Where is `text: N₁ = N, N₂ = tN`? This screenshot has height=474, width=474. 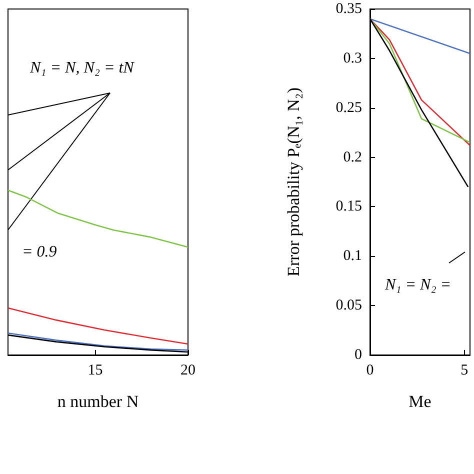 text: N₁ = N, N₂ = tN is located at coordinates (82, 68).